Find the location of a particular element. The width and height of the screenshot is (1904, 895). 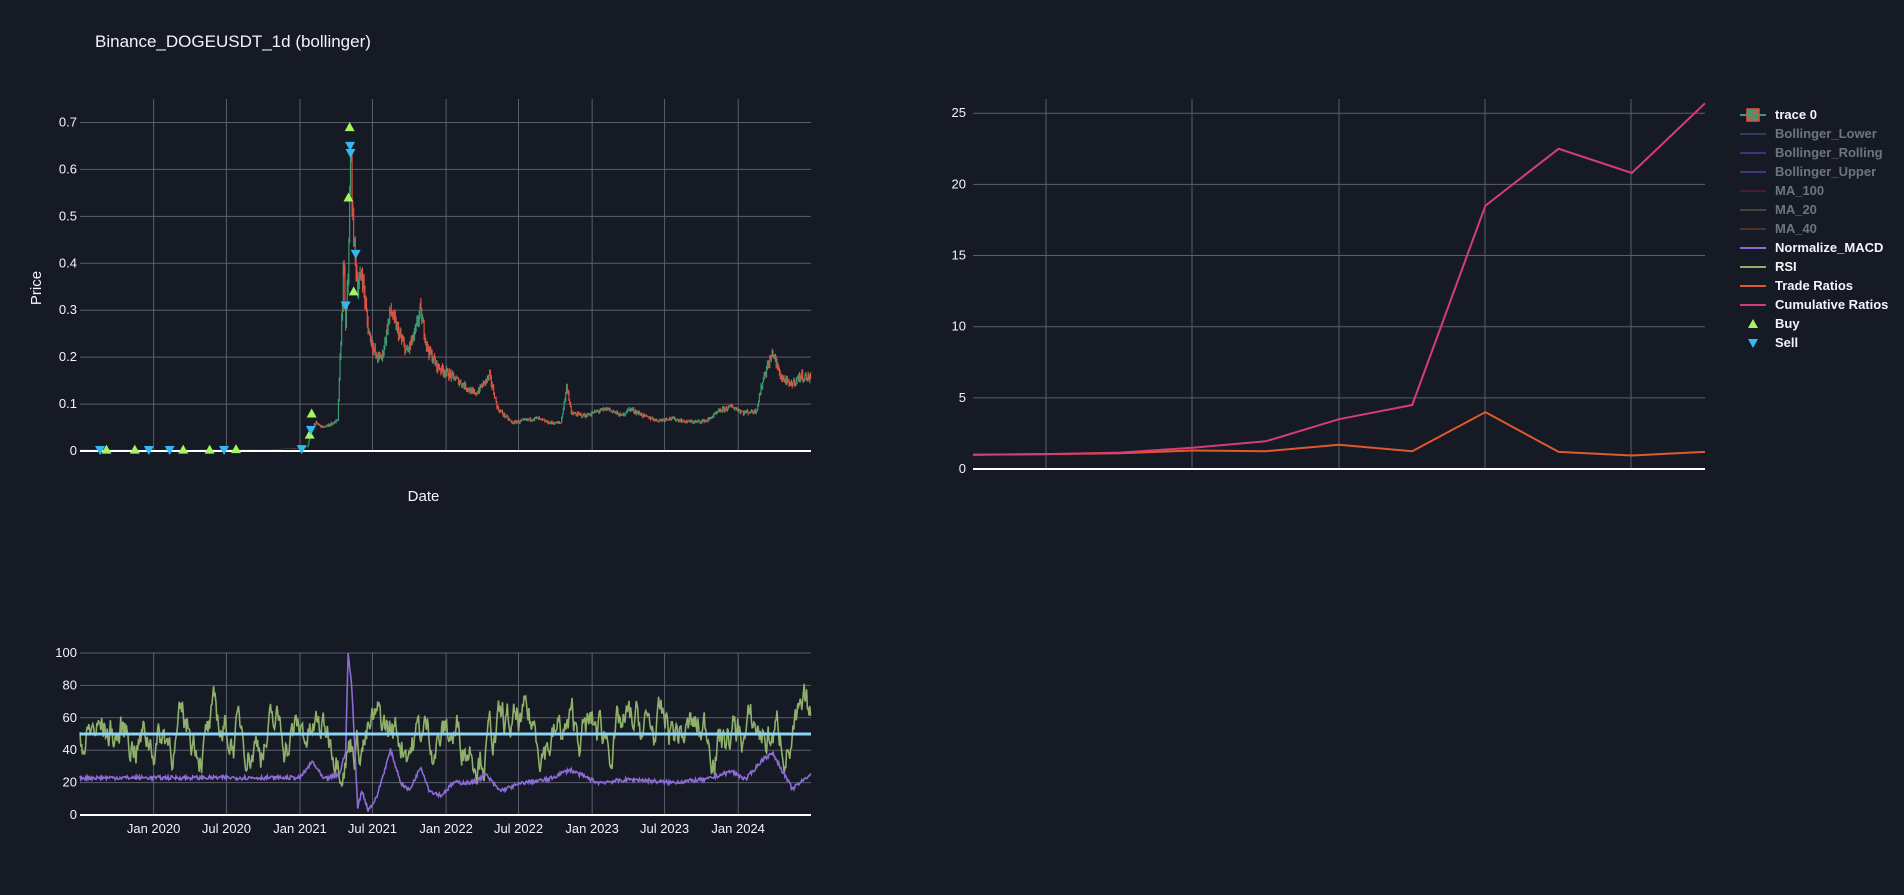

legend-item-normalize-macd: Normalize_MACD is located at coordinates (1814, 247).